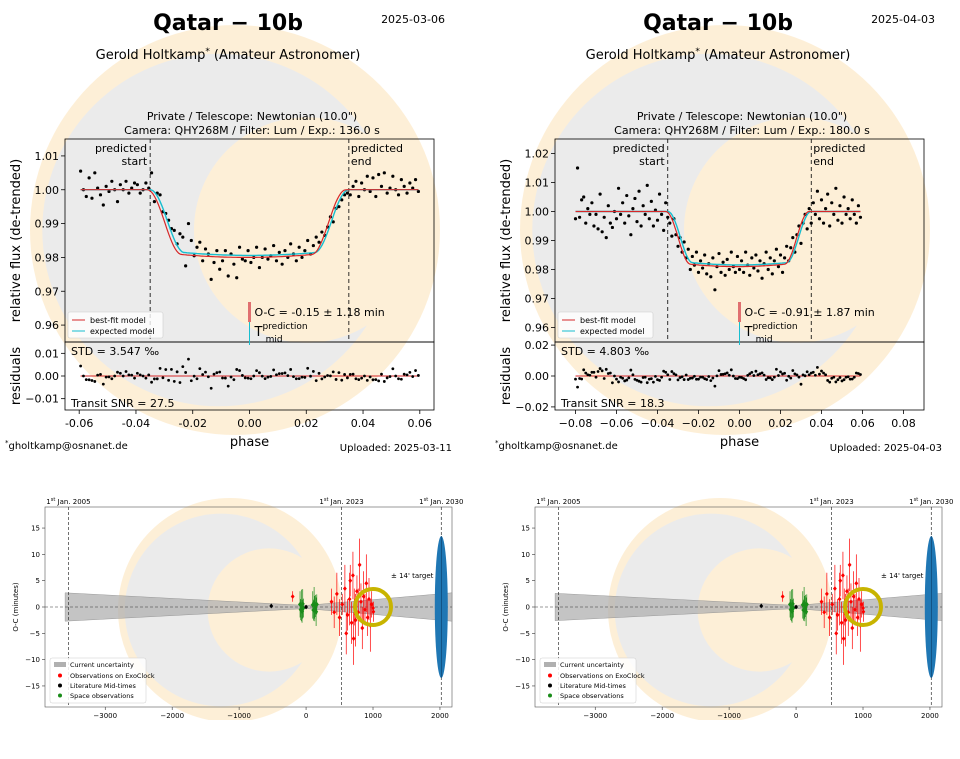 The height and width of the screenshot is (759, 960). What do you see at coordinates (35, 529) in the screenshot?
I see `oc-y-tick-label: 15` at bounding box center [35, 529].